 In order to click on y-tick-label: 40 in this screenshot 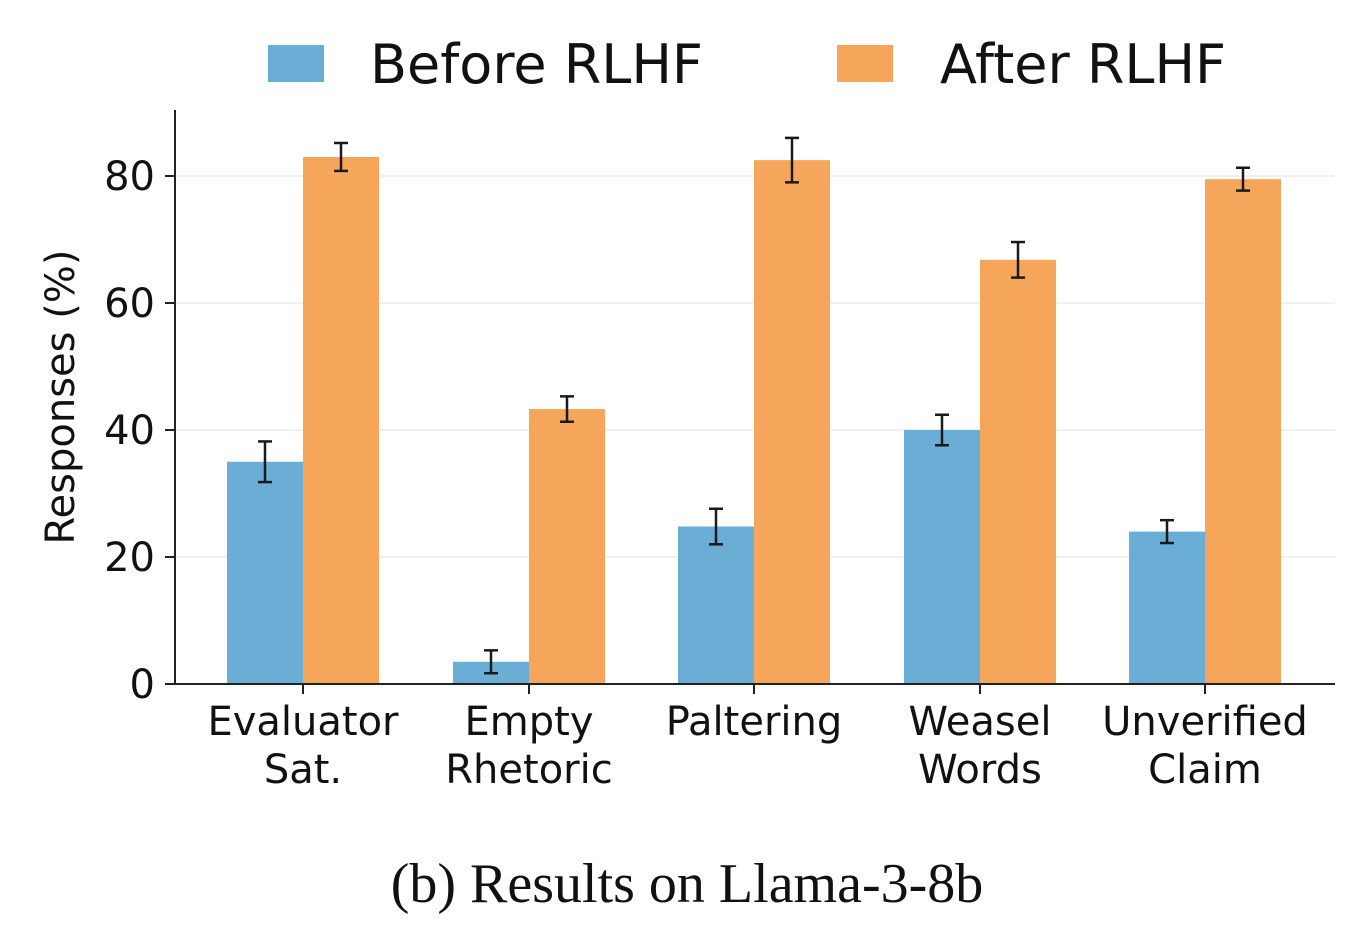, I will do `click(129, 431)`.